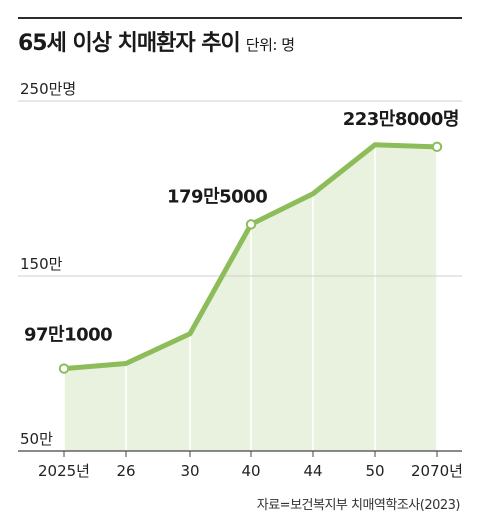 This screenshot has width=480, height=530. I want to click on chart-title: 65세 이상 치매환자 추이, so click(129, 43).